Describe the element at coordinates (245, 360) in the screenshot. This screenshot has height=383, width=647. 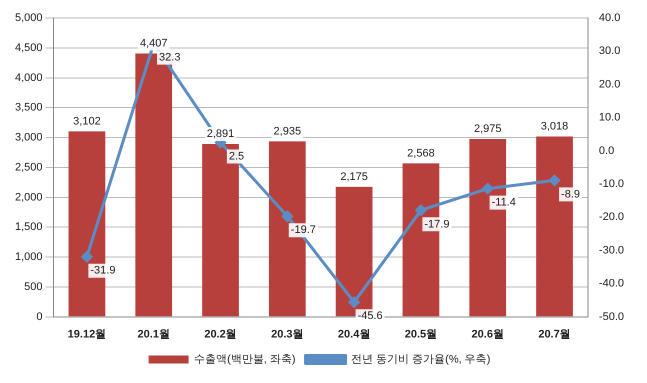
I see `legend-label: 수출액(백만불, 좌축)` at that location.